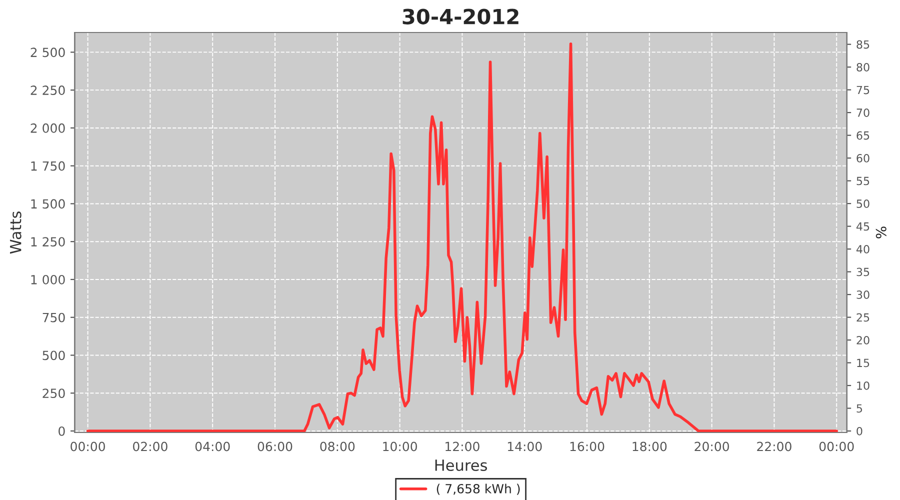 The width and height of the screenshot is (900, 500). What do you see at coordinates (212, 447) in the screenshot?
I see `x-tick-label: 04:00` at bounding box center [212, 447].